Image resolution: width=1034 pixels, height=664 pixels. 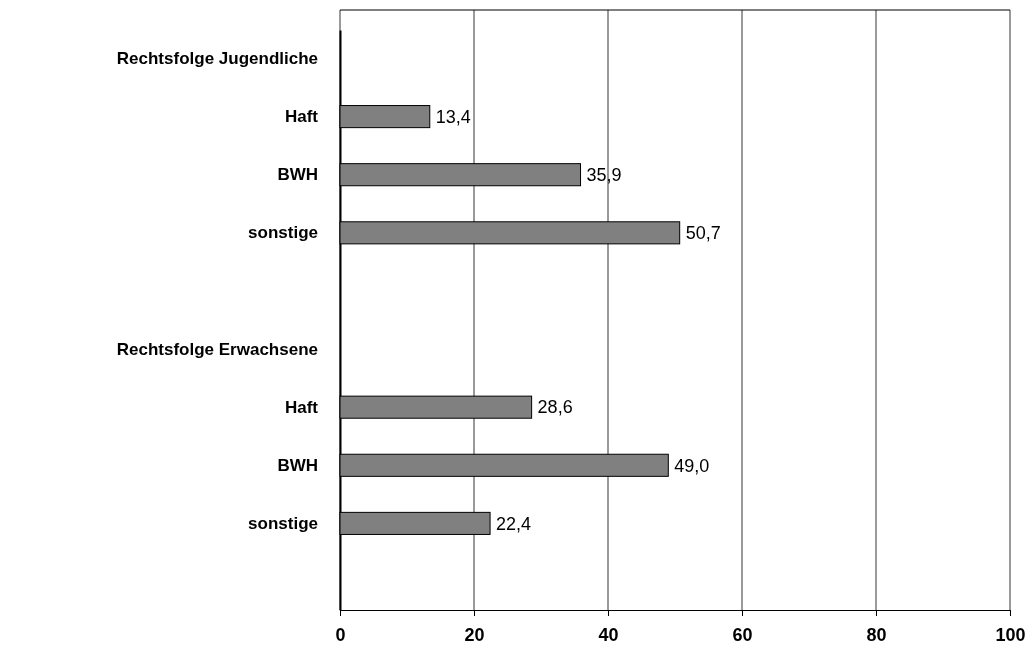 I want to click on x-tick-label: 20, so click(x=474, y=634).